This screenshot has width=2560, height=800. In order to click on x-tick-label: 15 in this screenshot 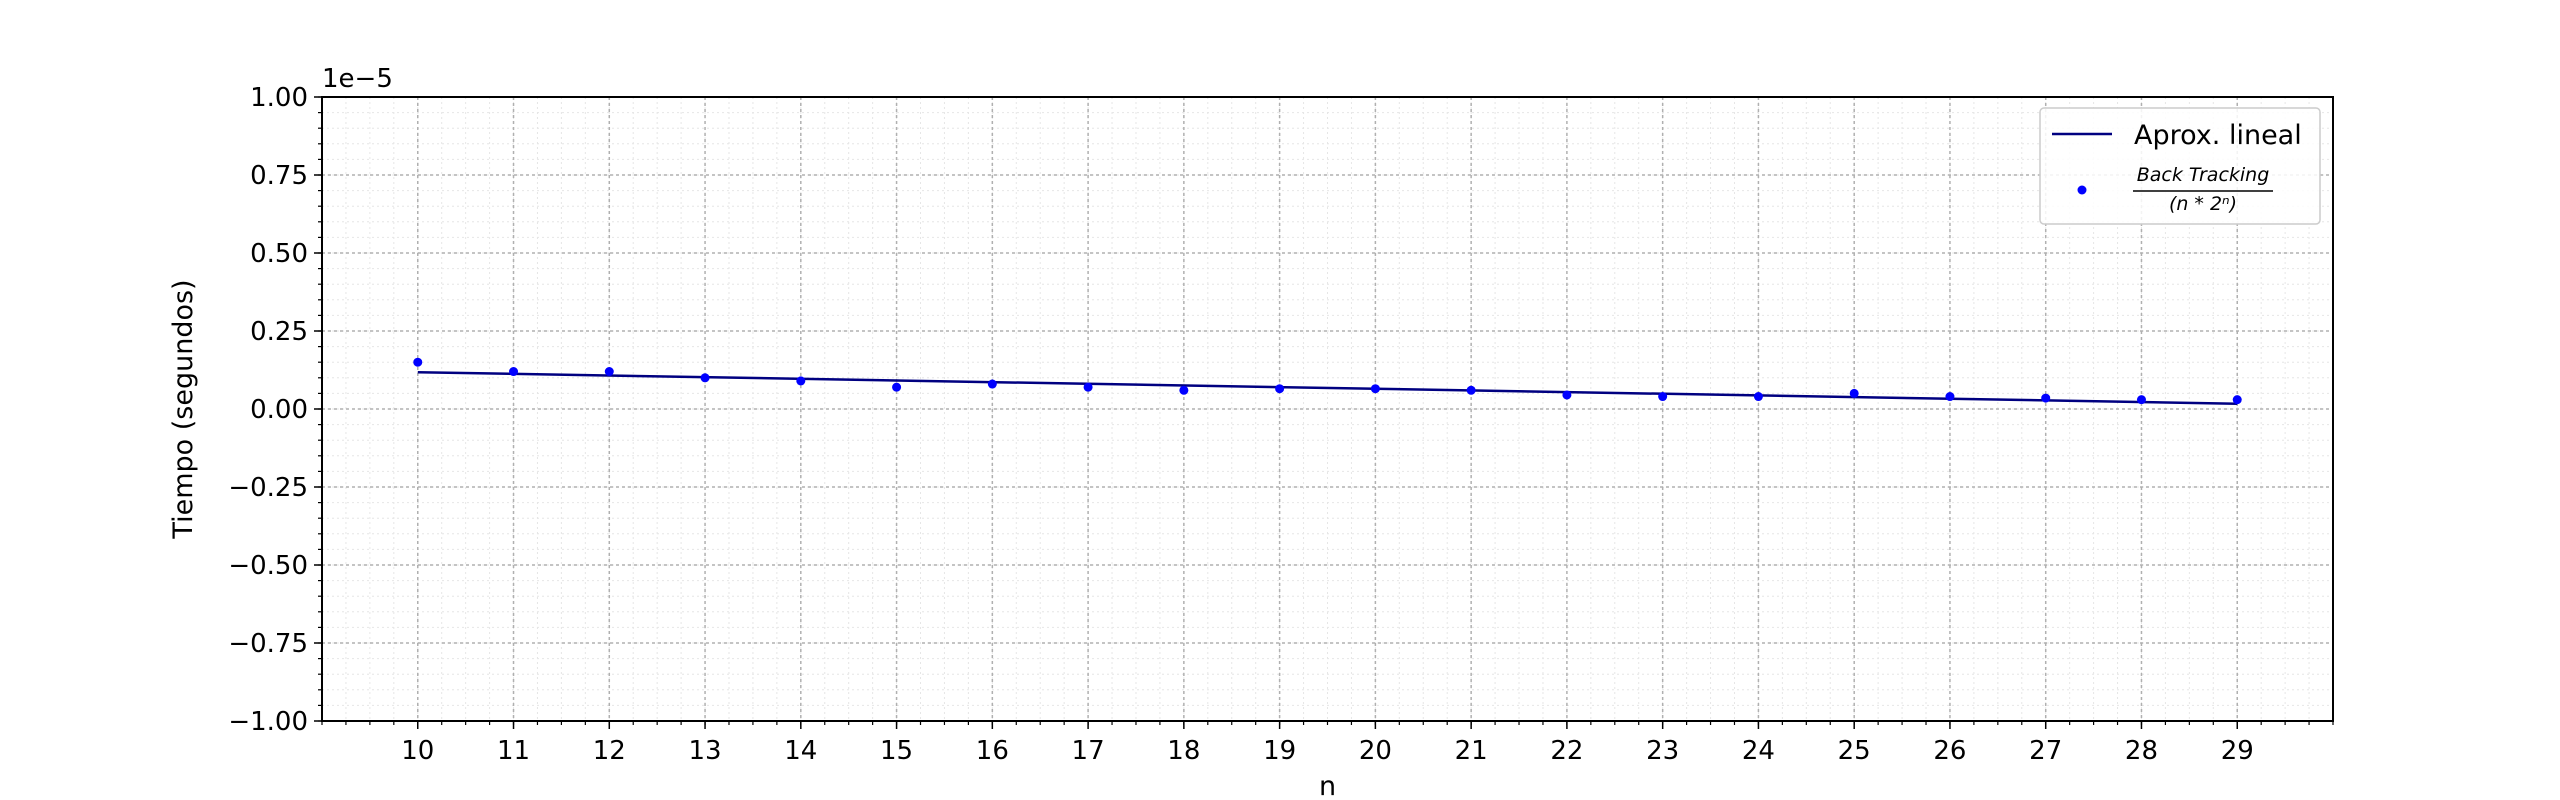, I will do `click(896, 751)`.